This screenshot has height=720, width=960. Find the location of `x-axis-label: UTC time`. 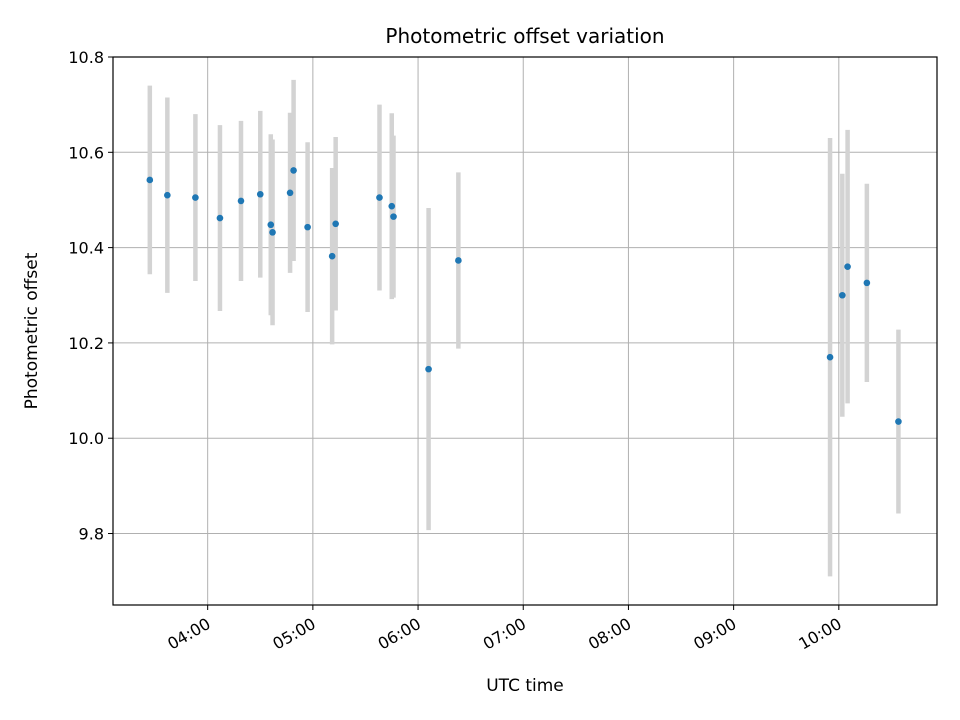

x-axis-label: UTC time is located at coordinates (525, 686).